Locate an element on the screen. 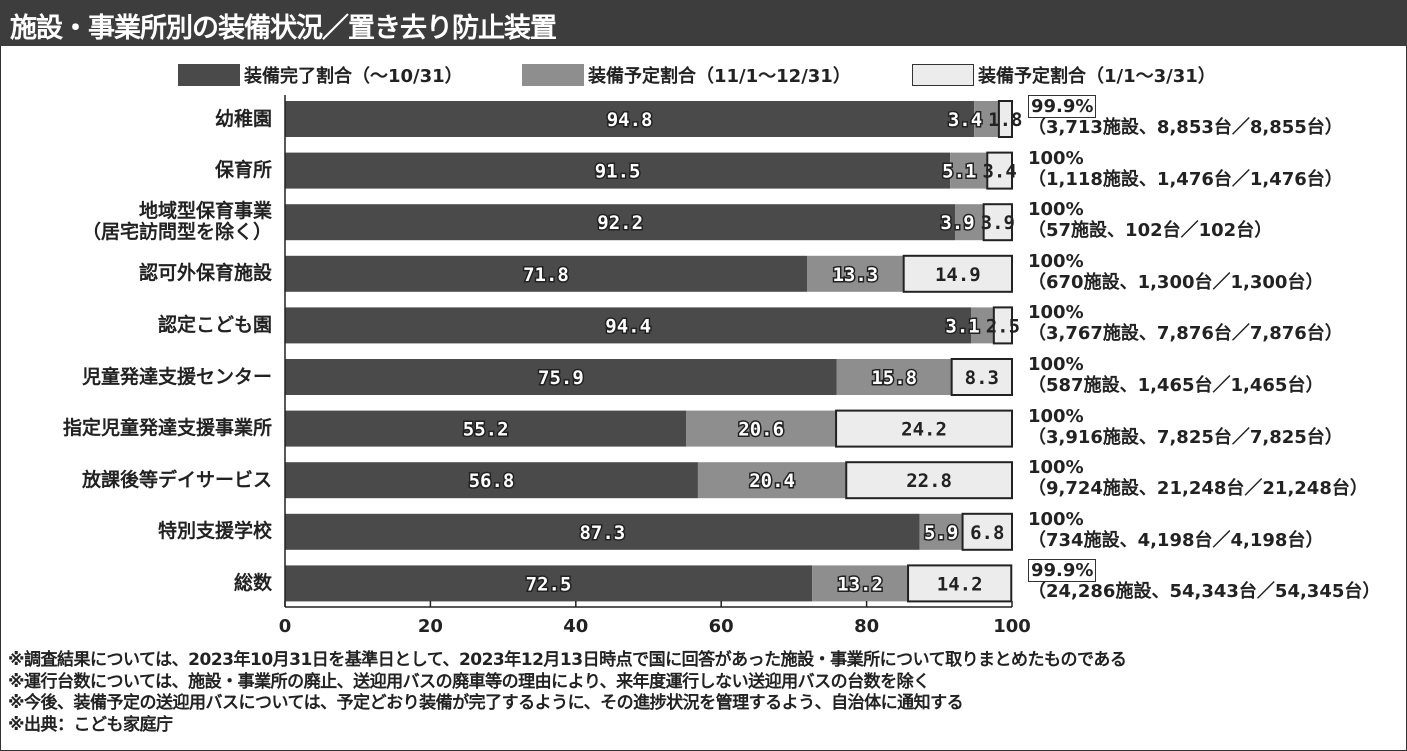 The width and height of the screenshot is (1407, 751). total-detail: （3,916施設、7,825台／7,825台） is located at coordinates (1185, 437).